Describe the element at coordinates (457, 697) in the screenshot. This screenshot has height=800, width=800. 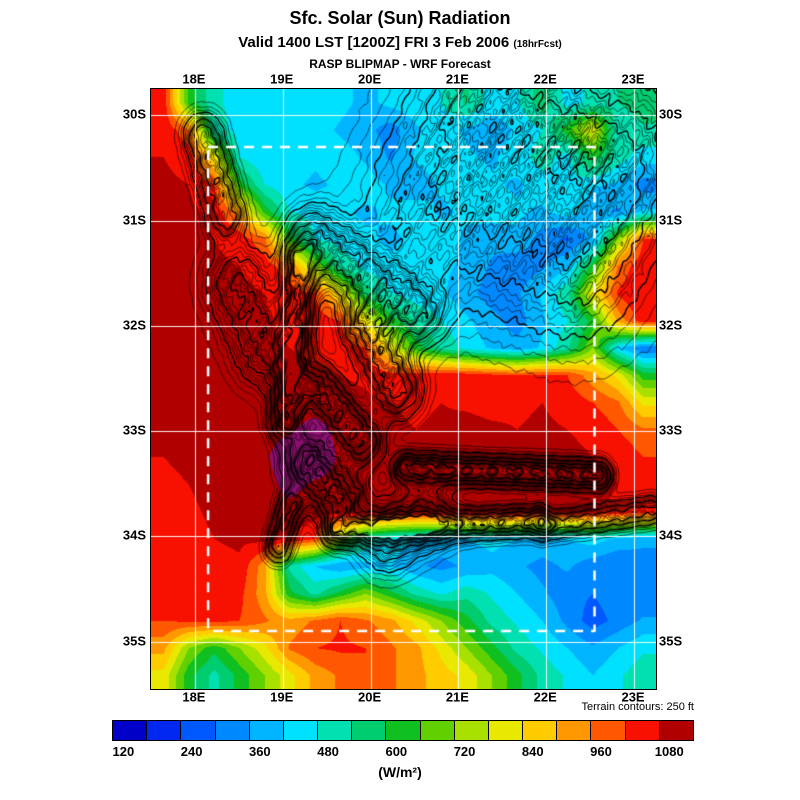
I see `lon-tick-label-bottom: 21E` at that location.